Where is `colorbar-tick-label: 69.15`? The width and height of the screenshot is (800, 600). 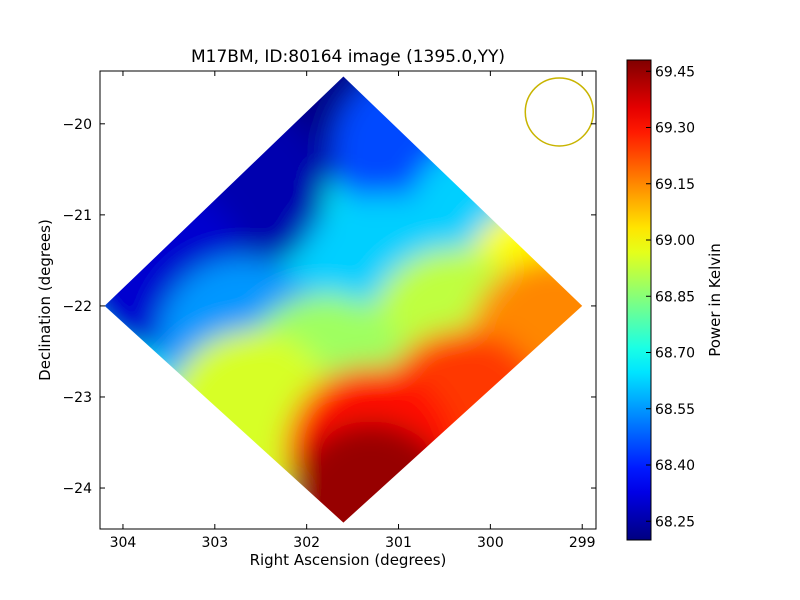
colorbar-tick-label: 69.15 is located at coordinates (675, 185).